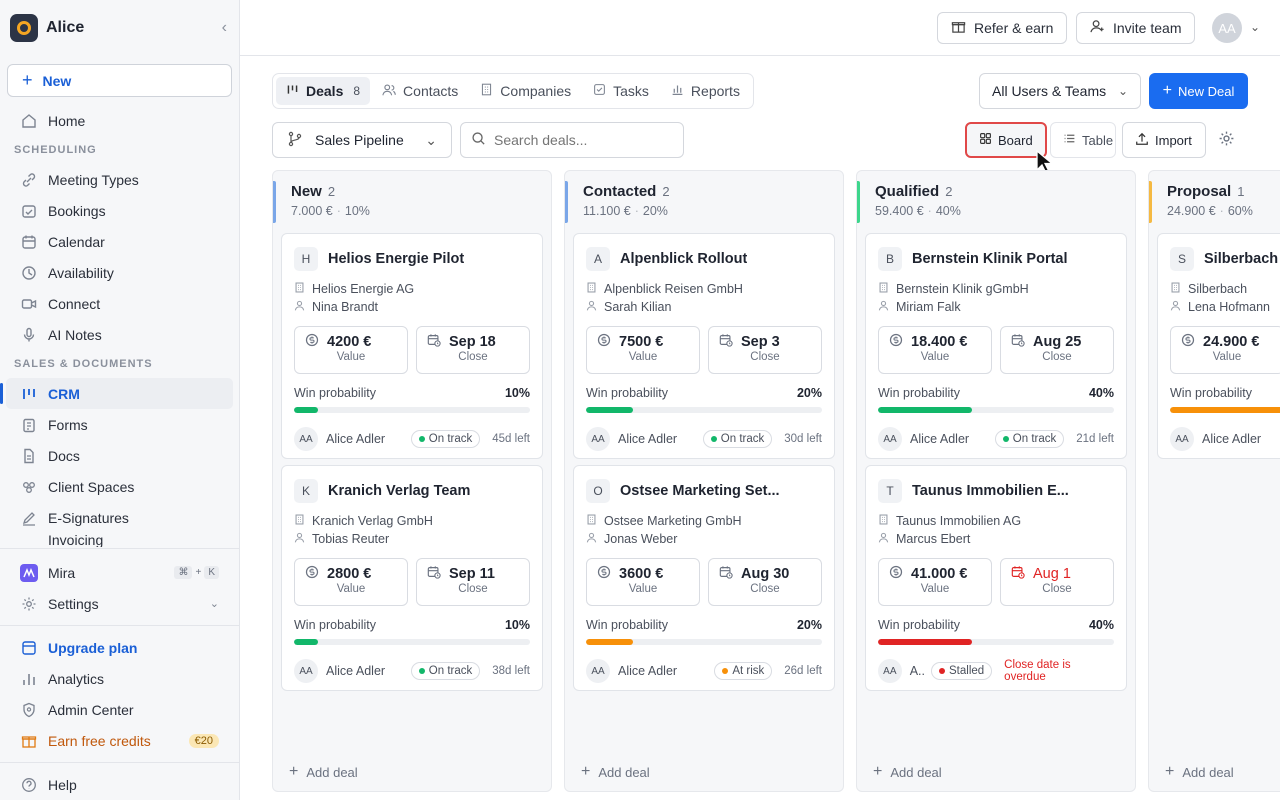 This screenshot has width=1280, height=800. What do you see at coordinates (119, 709) in the screenshot?
I see `sidebar-item-admin-center: Admin Center` at bounding box center [119, 709].